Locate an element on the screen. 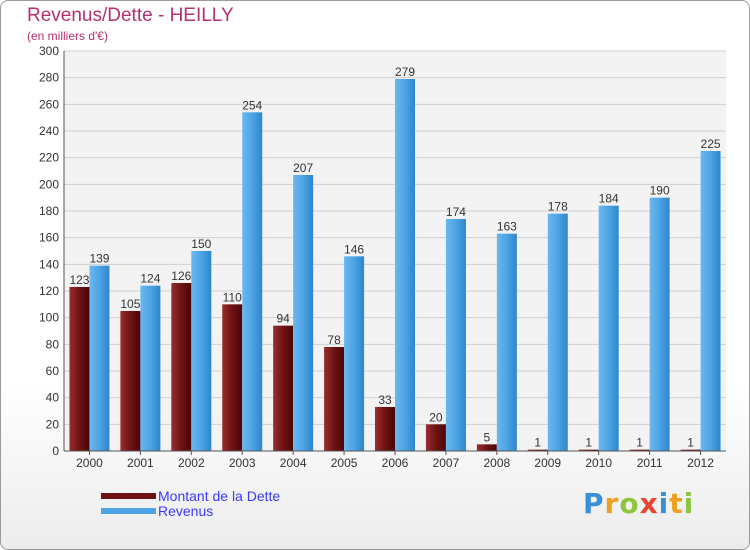 The width and height of the screenshot is (750, 550). bar-value-label-debt: 33 is located at coordinates (385, 400).